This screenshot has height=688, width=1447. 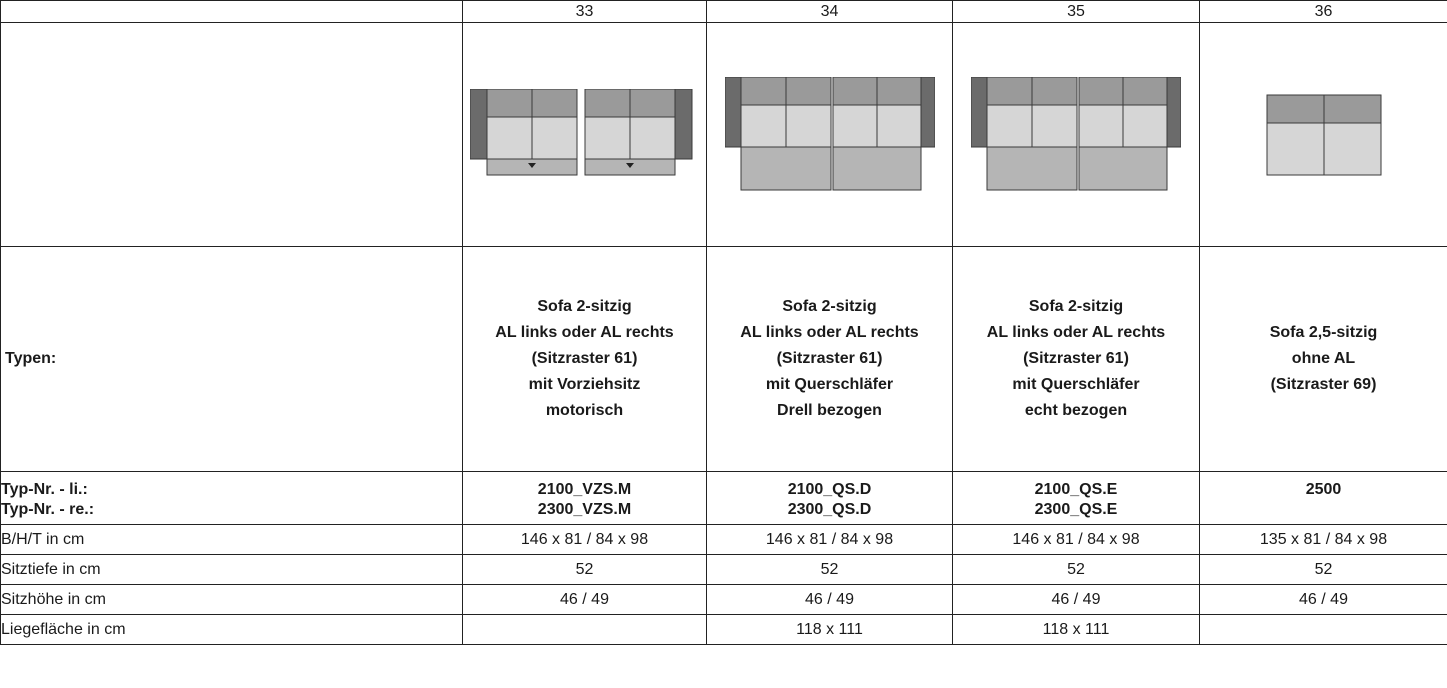 I want to click on typ-nr-re-label: Typ-Nr. - re.:, so click(x=48, y=509).